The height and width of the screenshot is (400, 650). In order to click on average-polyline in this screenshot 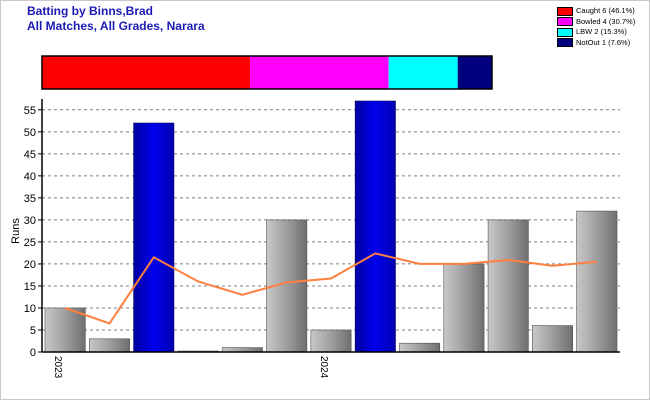, I will do `click(330, 288)`.